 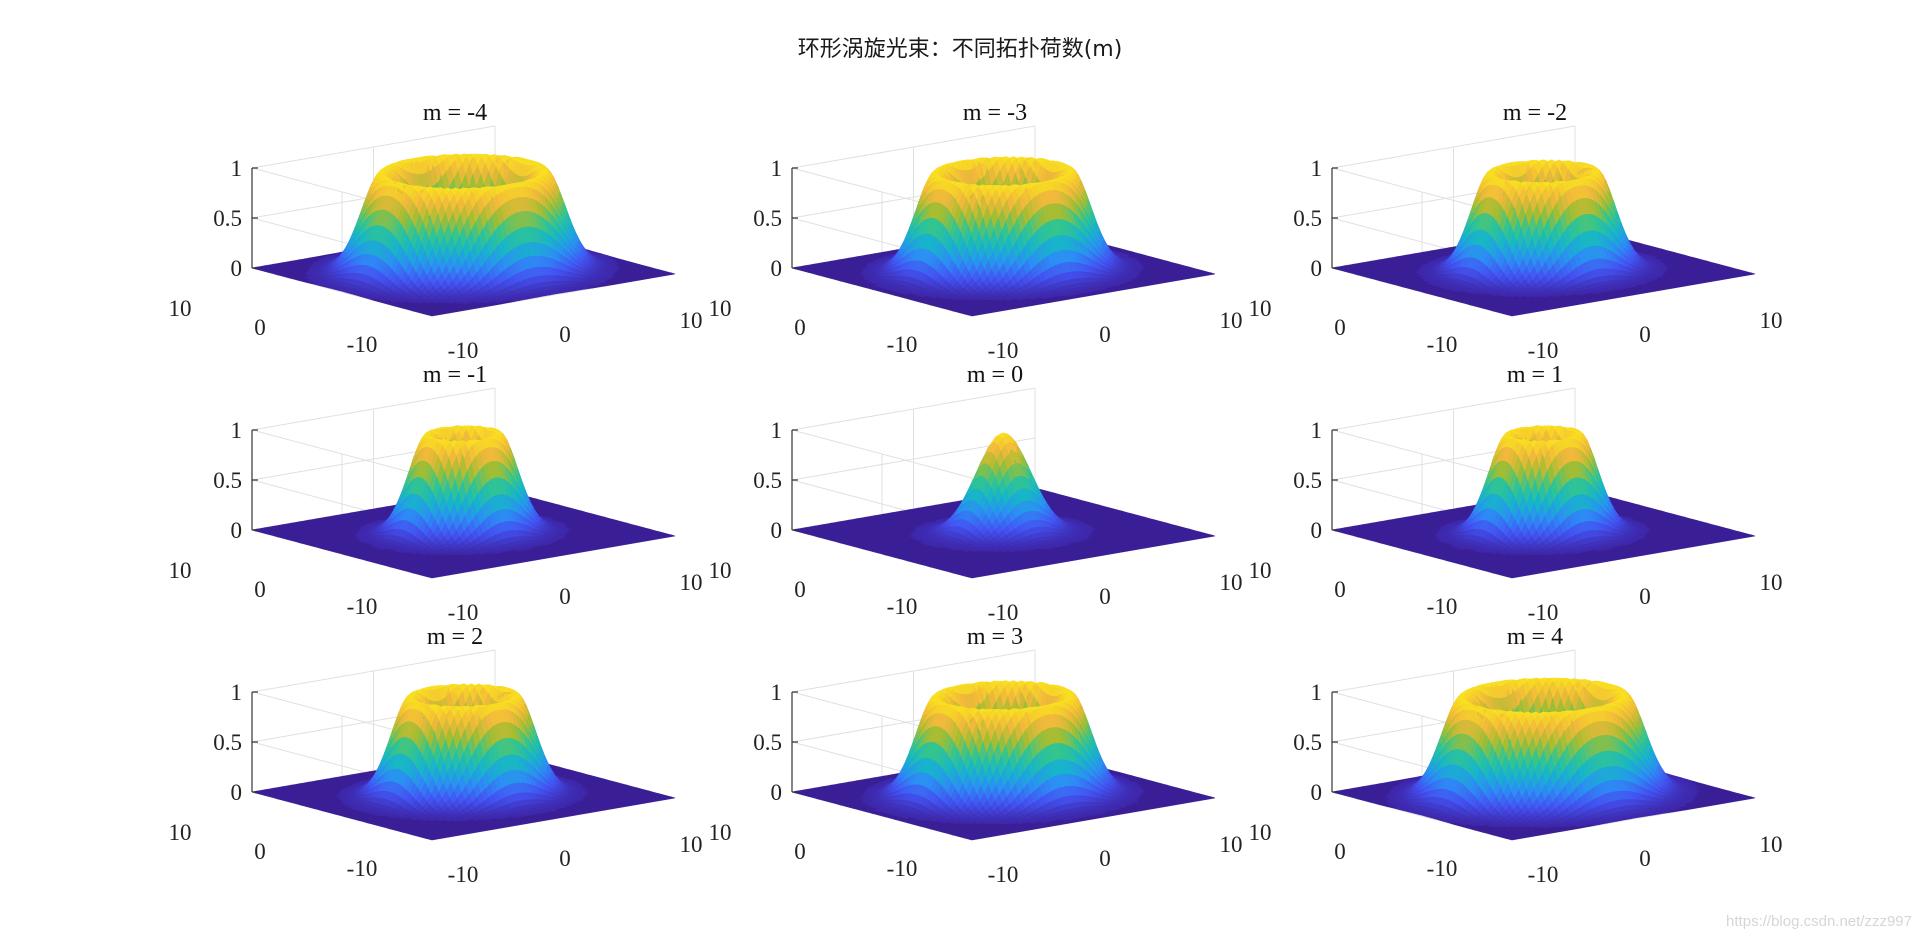 I want to click on subplot-panel: m = -4 0 0.5 1 -10 0 10 -10 0 10, so click(x=436, y=231).